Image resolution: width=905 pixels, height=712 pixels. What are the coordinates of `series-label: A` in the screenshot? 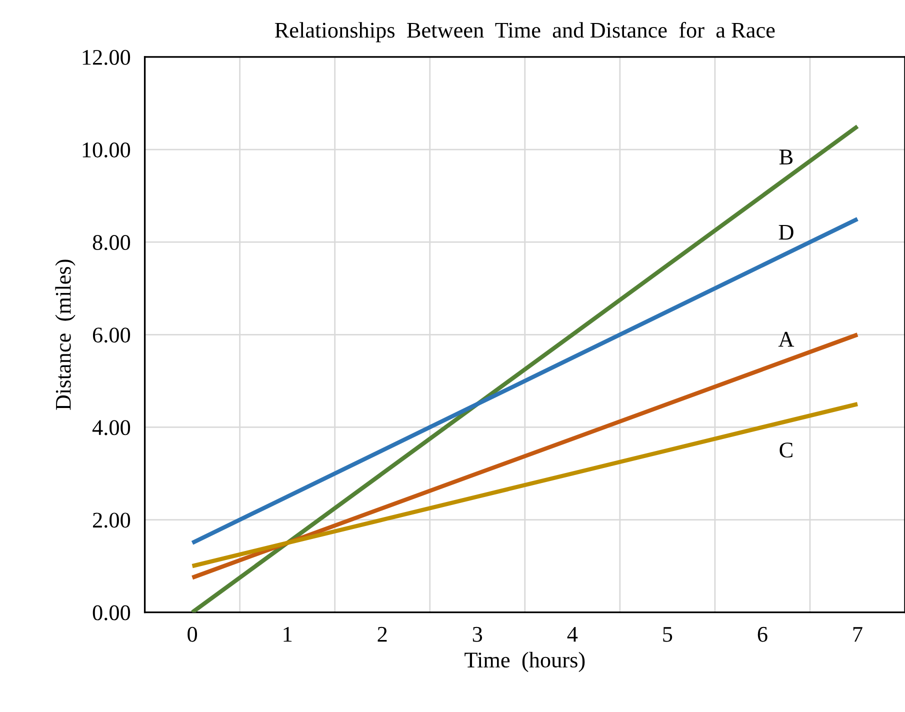 It's located at (786, 339).